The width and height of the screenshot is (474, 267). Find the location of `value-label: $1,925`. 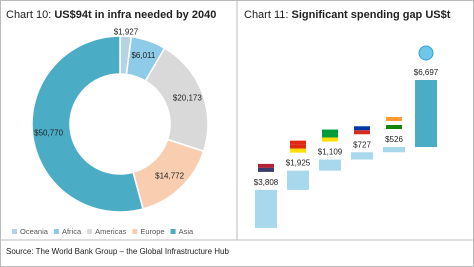

value-label: $1,925 is located at coordinates (298, 163).